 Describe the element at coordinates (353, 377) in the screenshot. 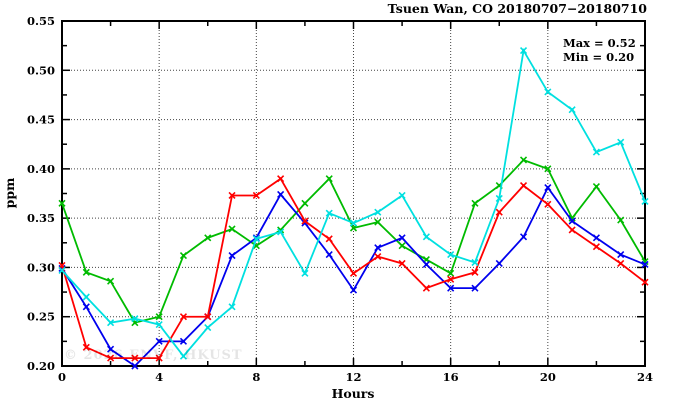

I see `x-tick-label-12: 12` at that location.